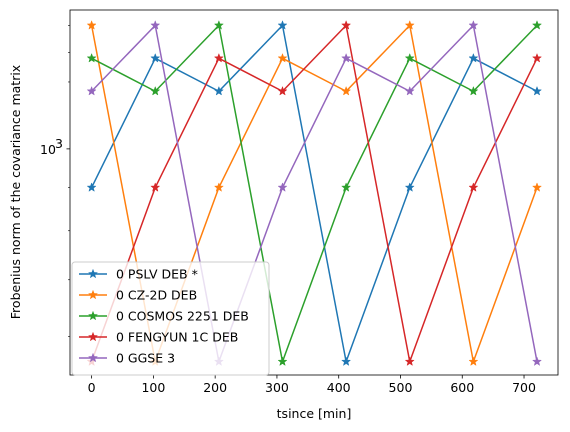 This screenshot has height=432, width=570. Describe the element at coordinates (55, 181) in the screenshot. I see `y-axis: 10 3` at that location.